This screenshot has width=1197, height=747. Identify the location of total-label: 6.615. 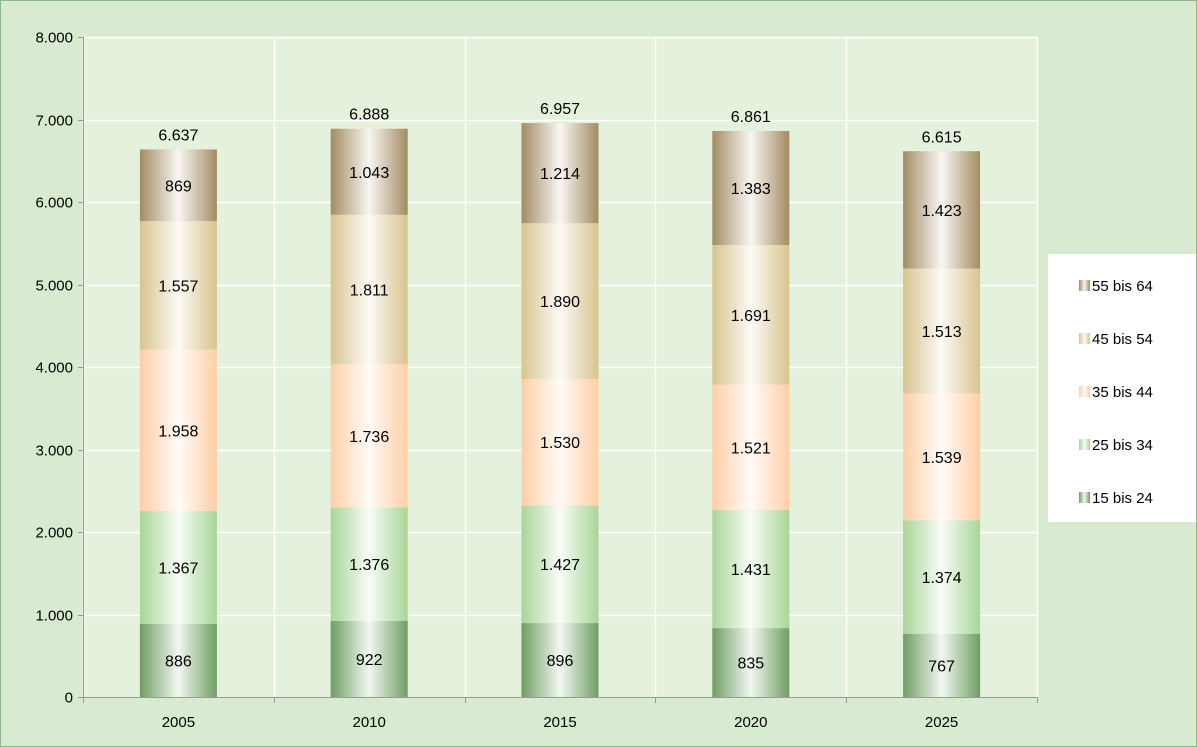
(942, 137).